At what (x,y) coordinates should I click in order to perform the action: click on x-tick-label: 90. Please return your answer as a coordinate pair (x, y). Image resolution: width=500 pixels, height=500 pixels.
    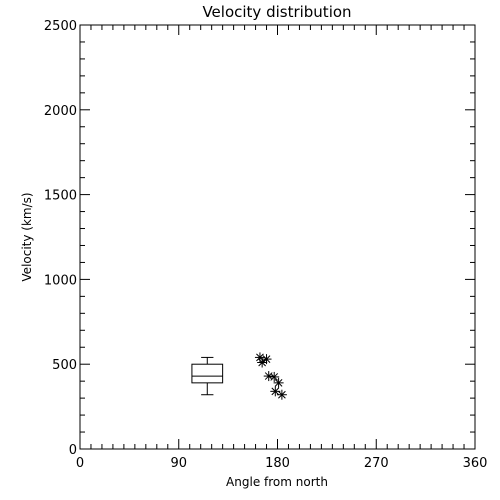
    Looking at the image, I should click on (178, 463).